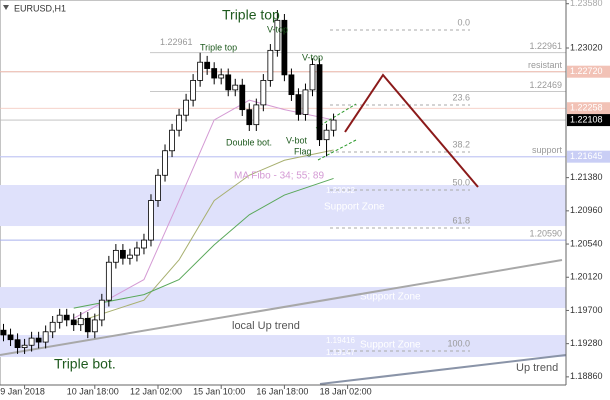 This screenshot has width=610, height=400. Describe the element at coordinates (545, 85) in the screenshot. I see `level-label: 1.22469` at that location.